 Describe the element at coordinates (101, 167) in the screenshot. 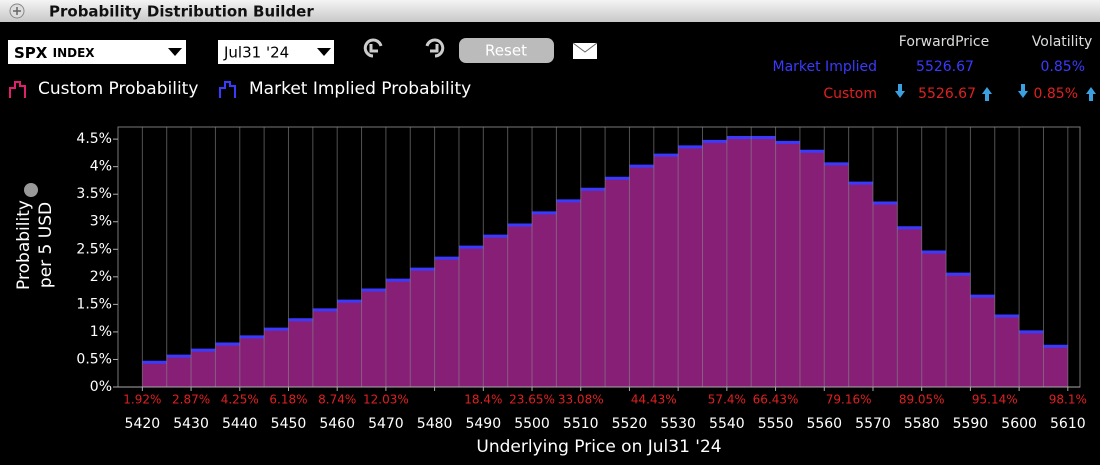

I see `y-tick-label: 4%` at that location.